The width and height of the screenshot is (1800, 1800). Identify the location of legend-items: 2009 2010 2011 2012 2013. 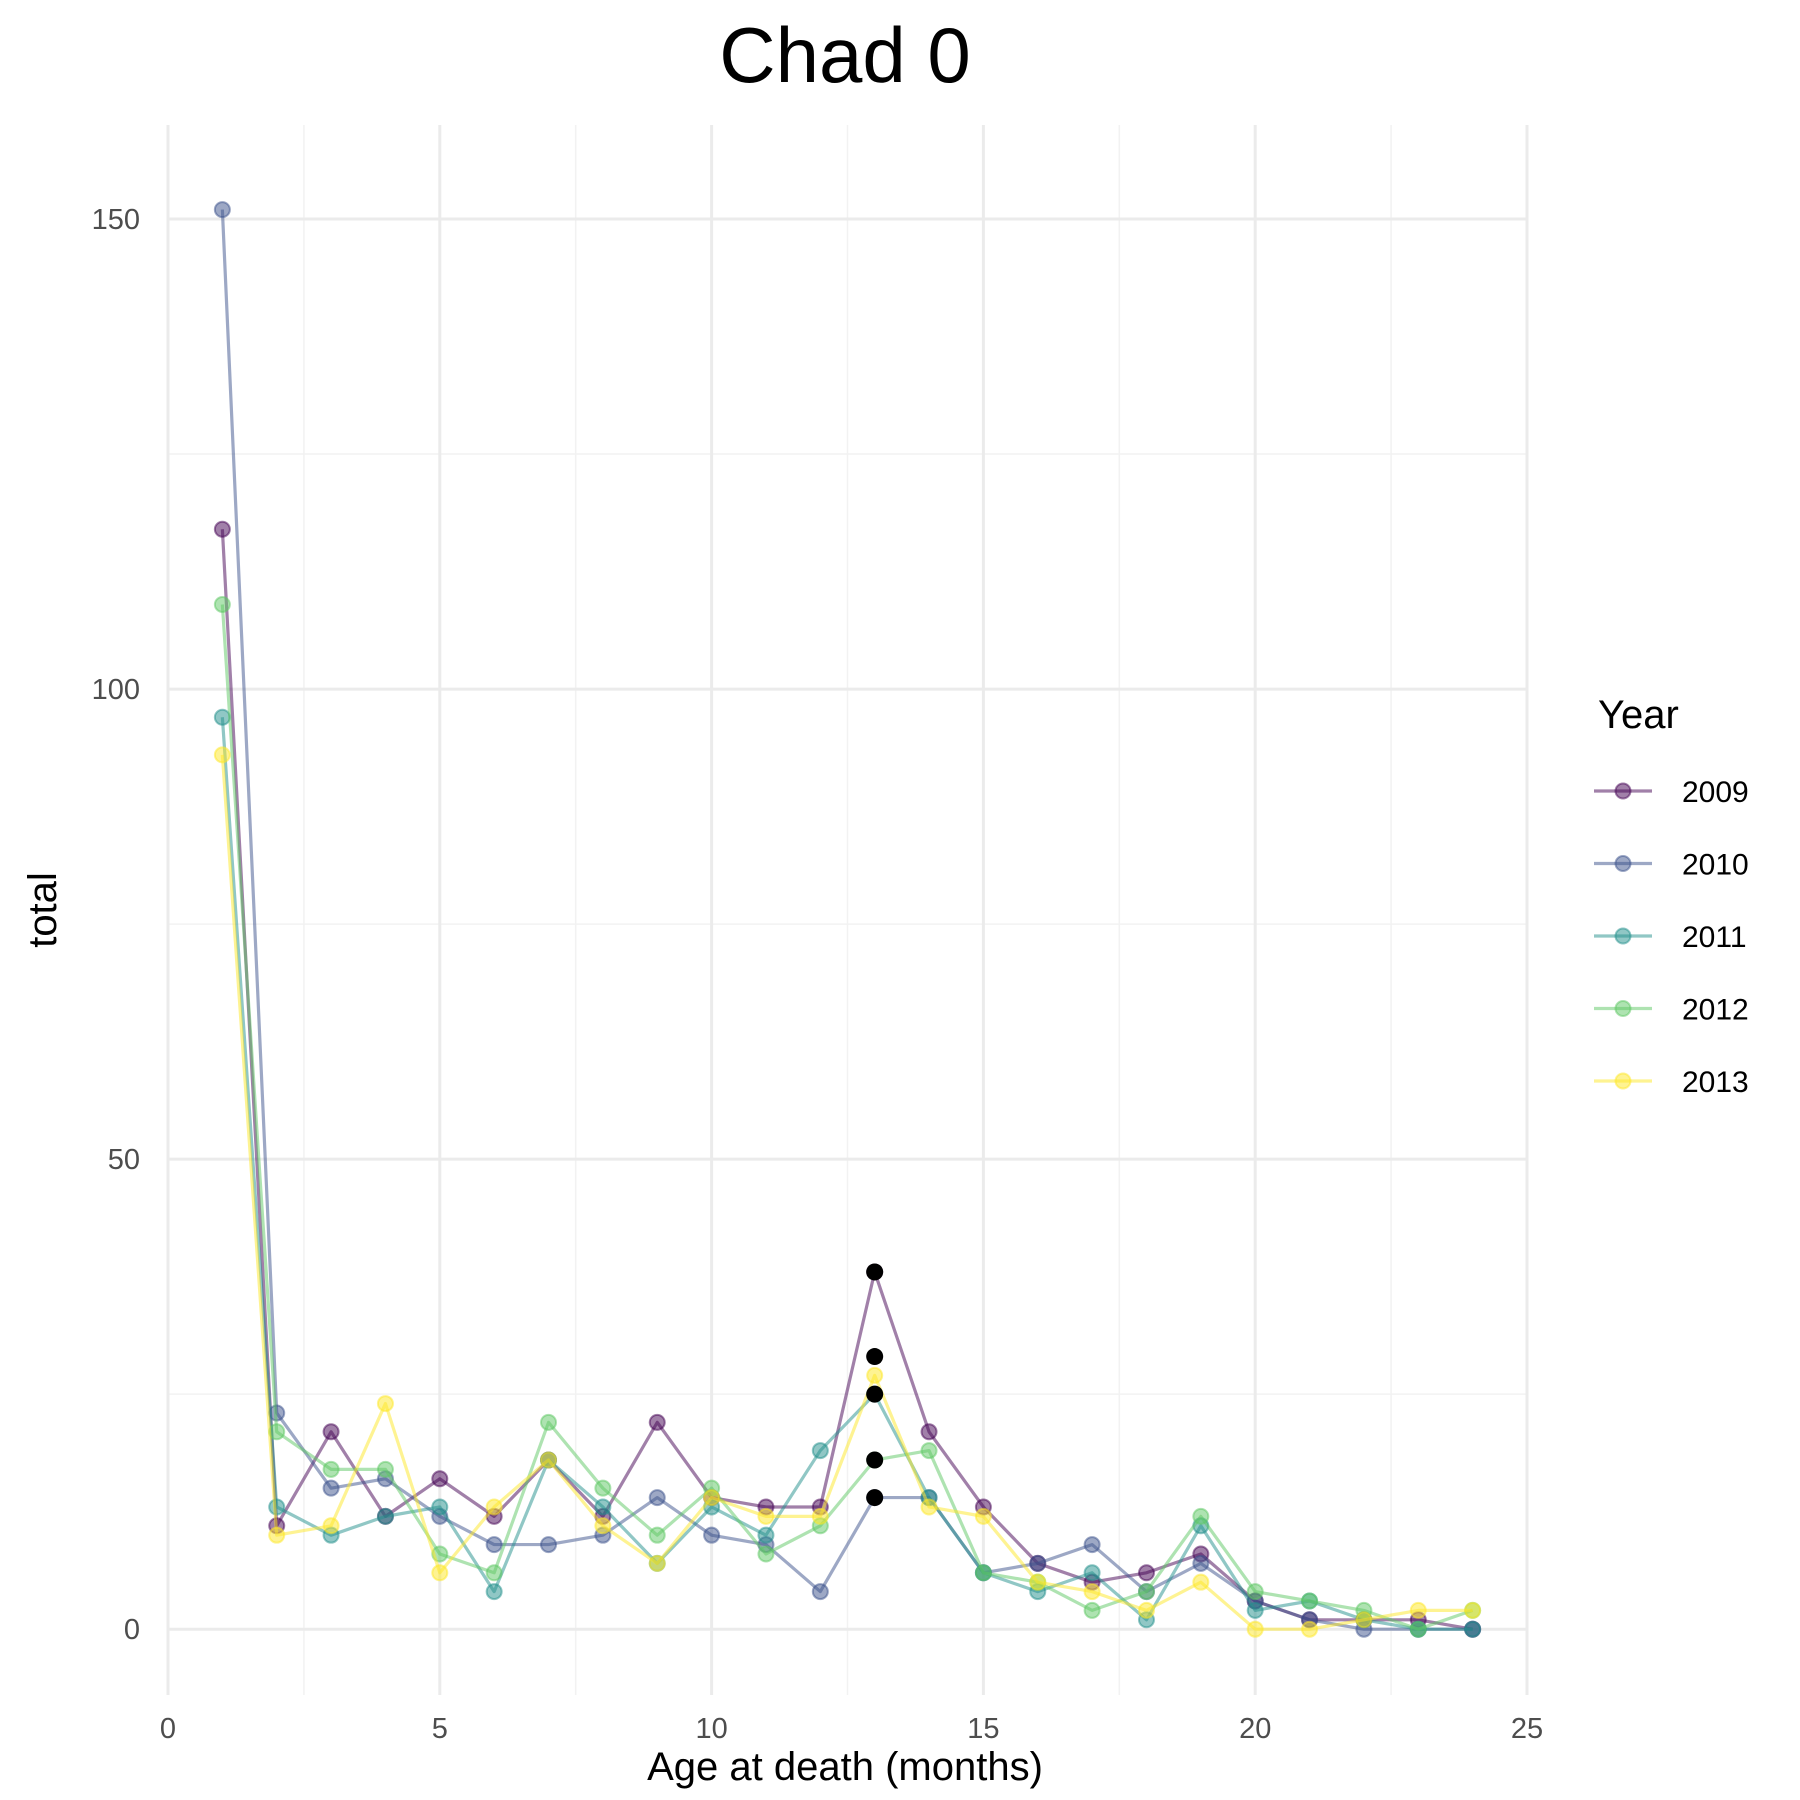
(1671, 937).